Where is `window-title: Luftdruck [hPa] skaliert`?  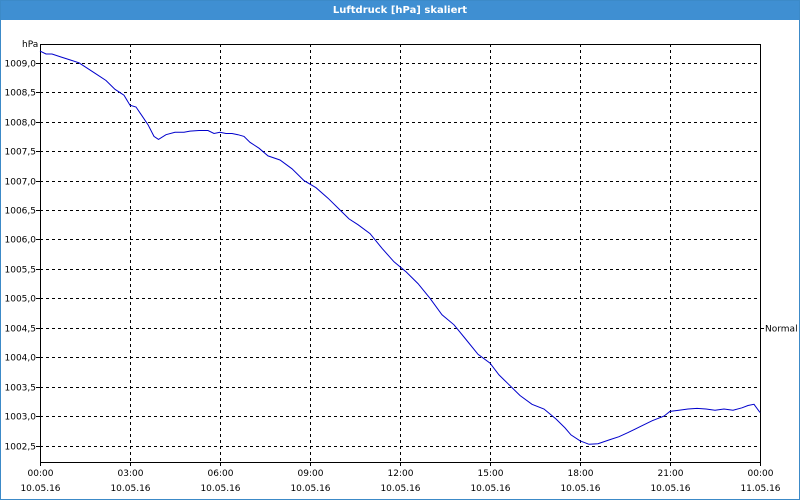 window-title: Luftdruck [hPa] skaliert is located at coordinates (400, 10).